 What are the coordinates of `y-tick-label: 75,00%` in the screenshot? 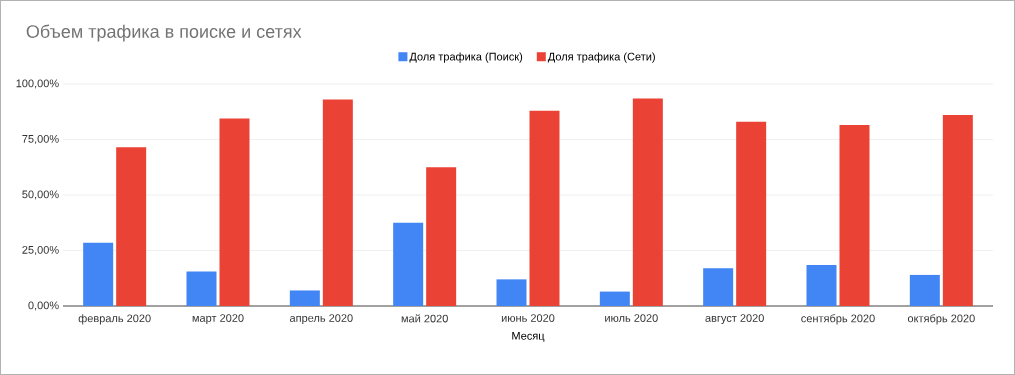 It's located at (40, 139).